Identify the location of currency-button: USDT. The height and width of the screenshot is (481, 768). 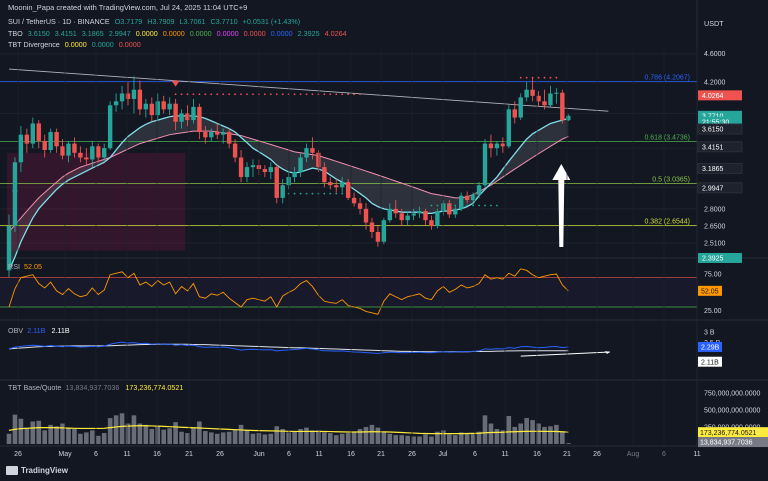
(714, 23).